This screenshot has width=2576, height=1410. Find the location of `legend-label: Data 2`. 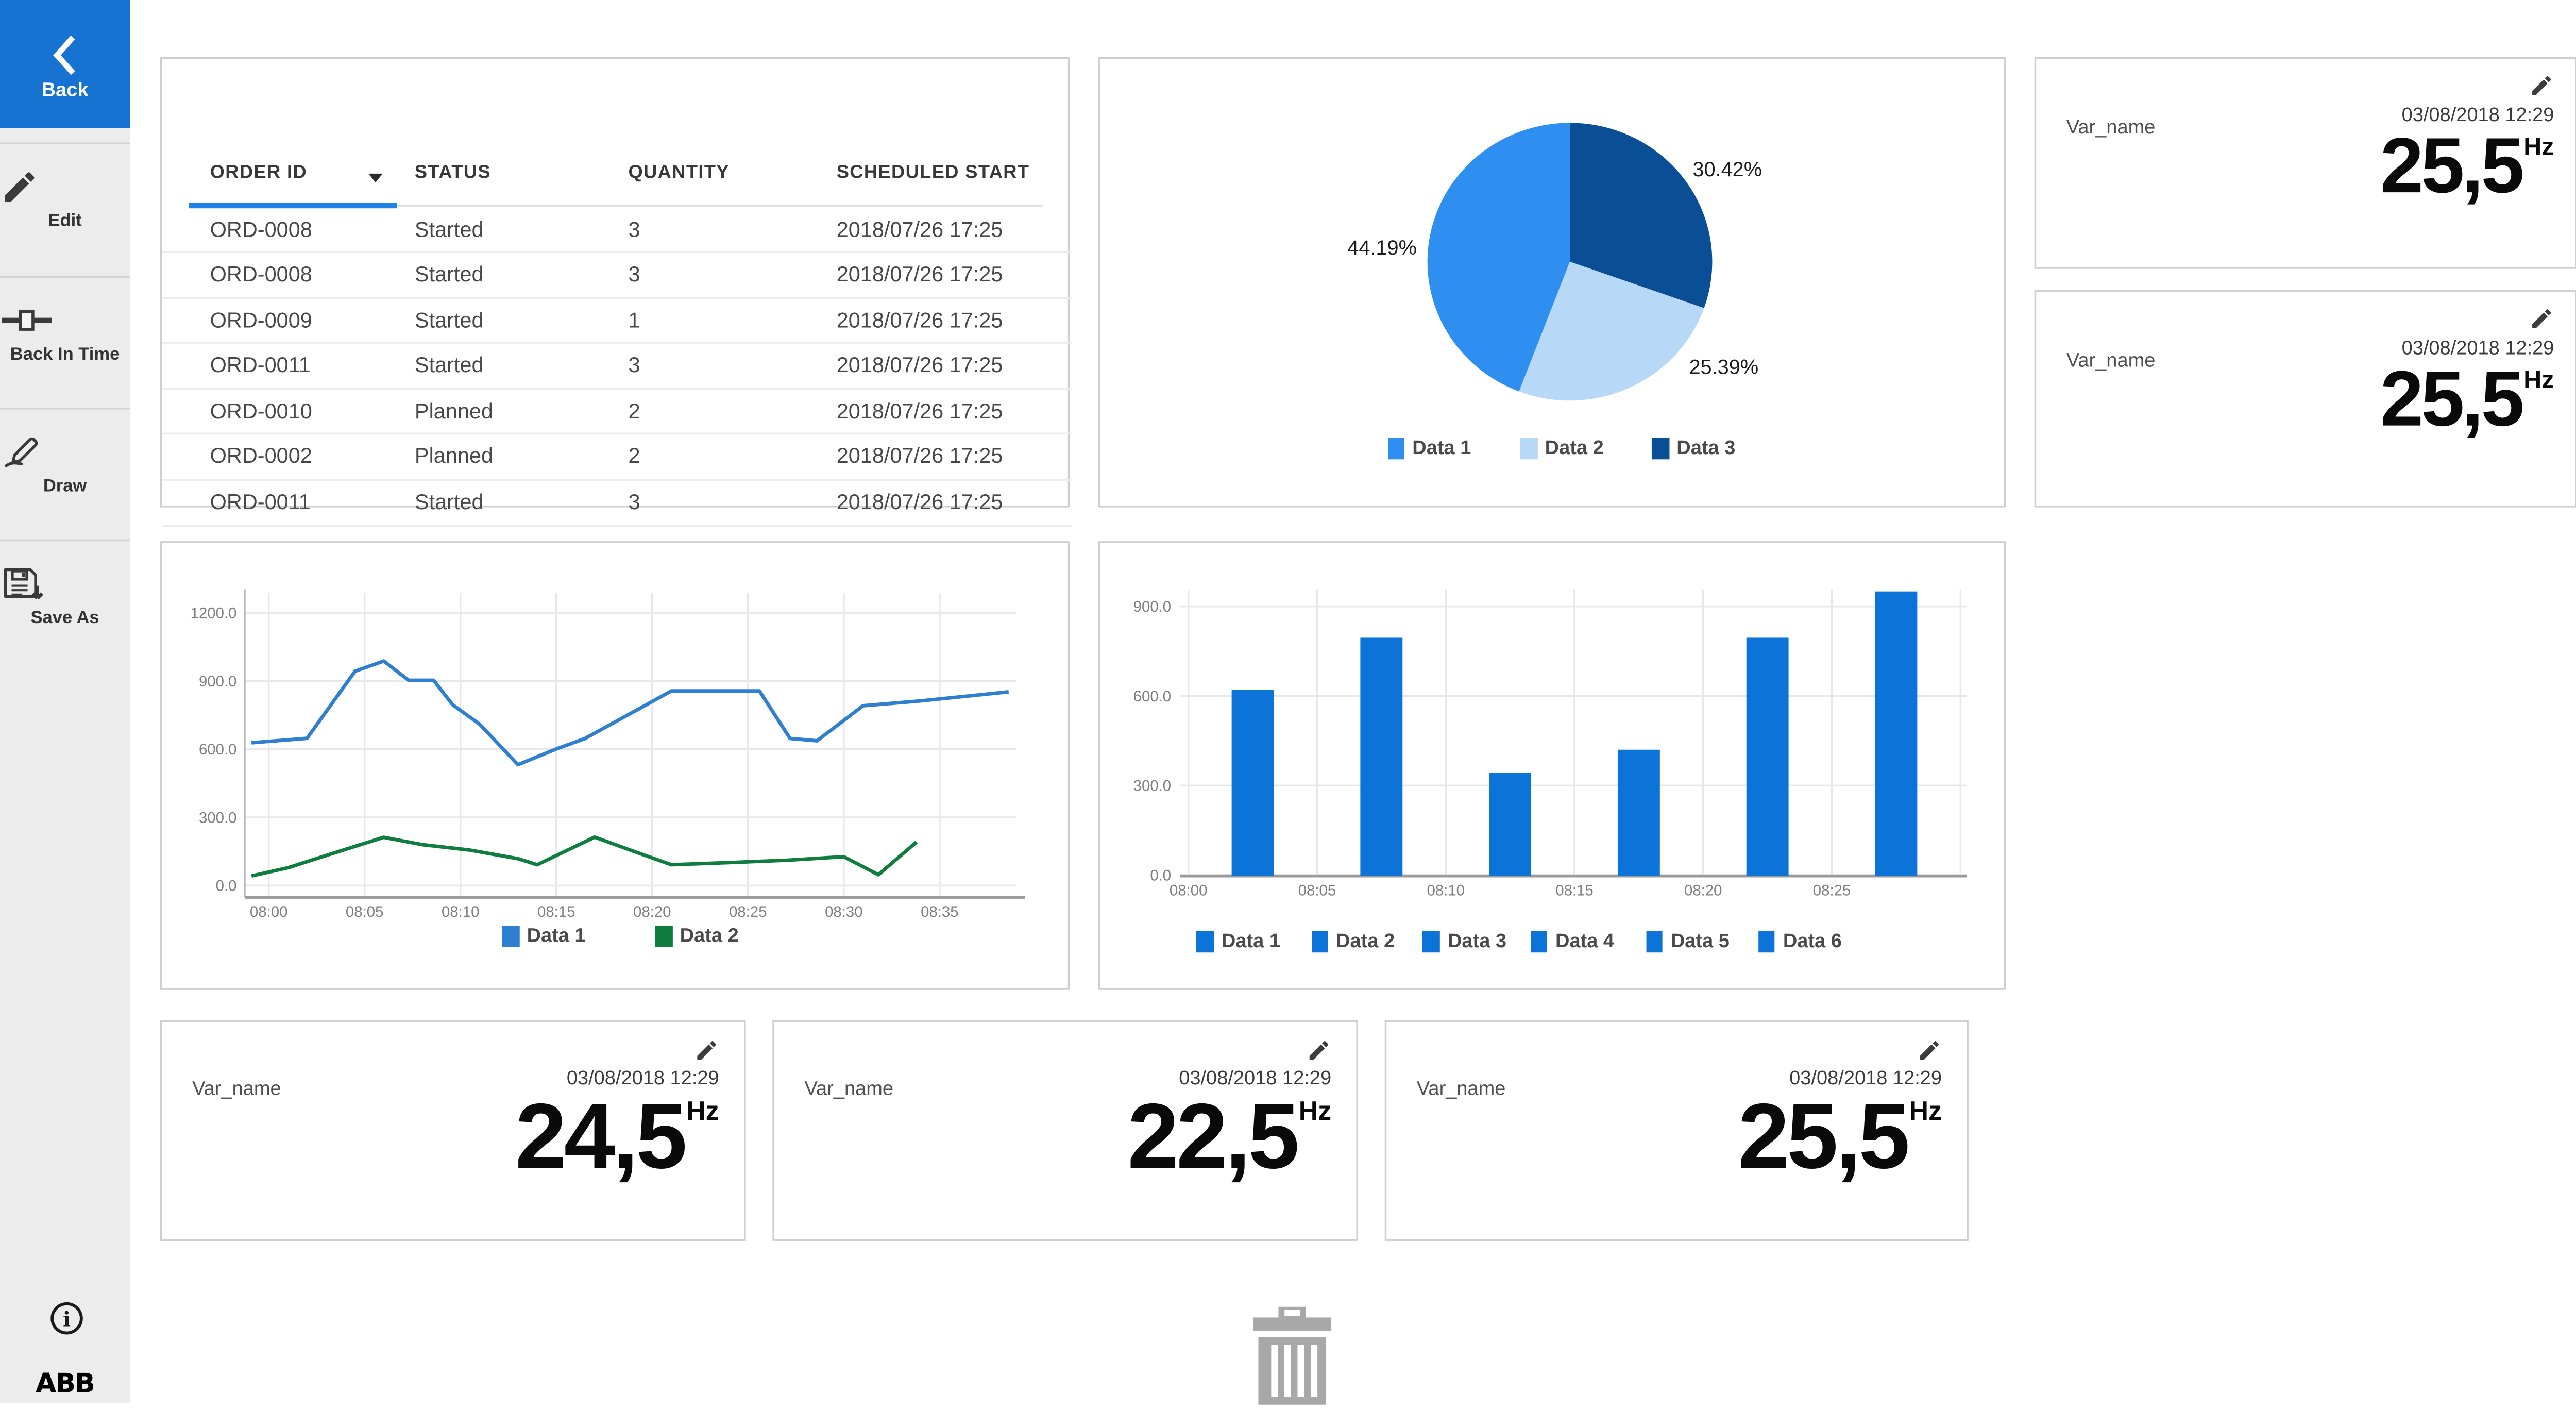

legend-label: Data 2 is located at coordinates (709, 936).